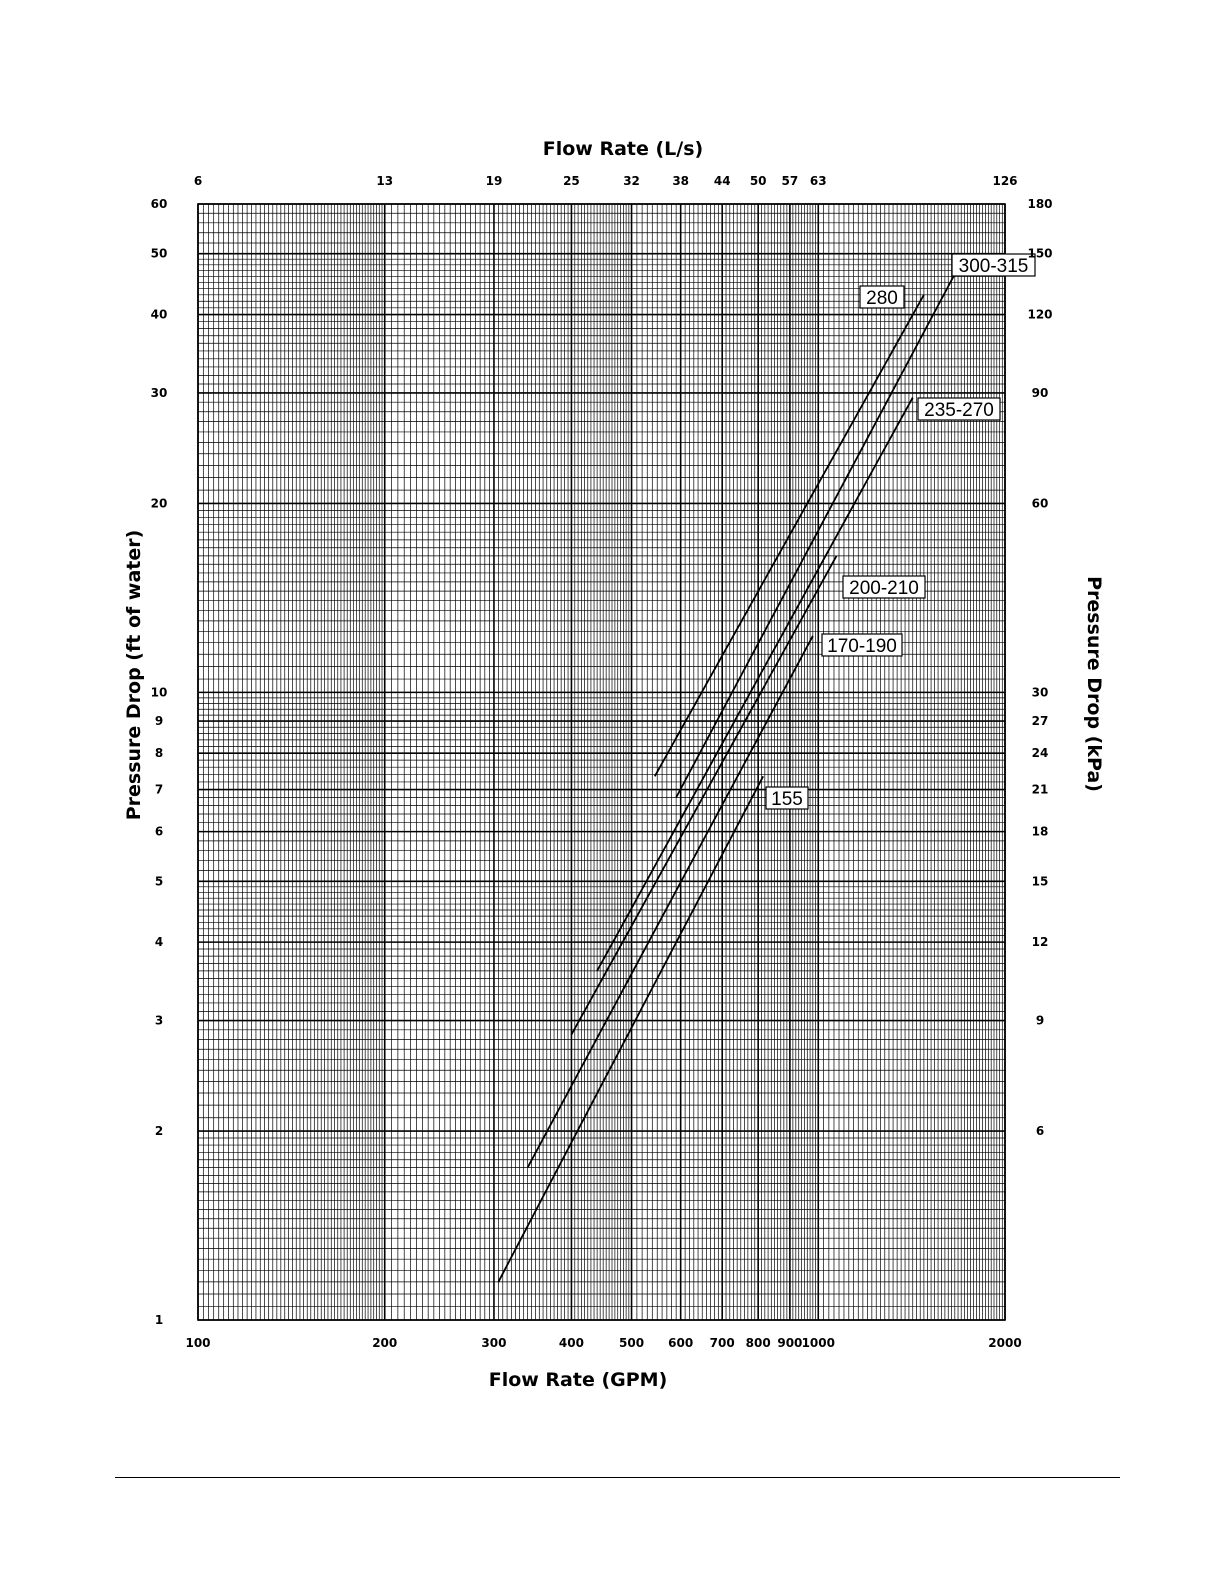 This screenshot has width=1225, height=1585. Describe the element at coordinates (1040, 753) in the screenshot. I see `y2-tick-label: 24` at that location.